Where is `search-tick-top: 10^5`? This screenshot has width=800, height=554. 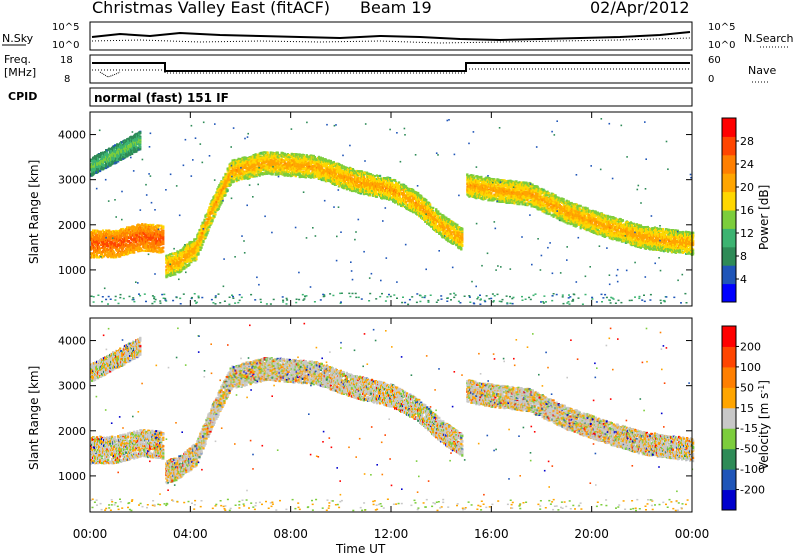
search-tick-top: 10^5 is located at coordinates (721, 27).